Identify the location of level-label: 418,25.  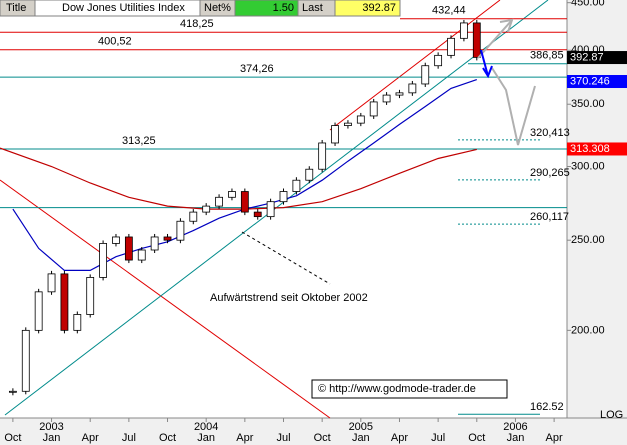
(197, 24).